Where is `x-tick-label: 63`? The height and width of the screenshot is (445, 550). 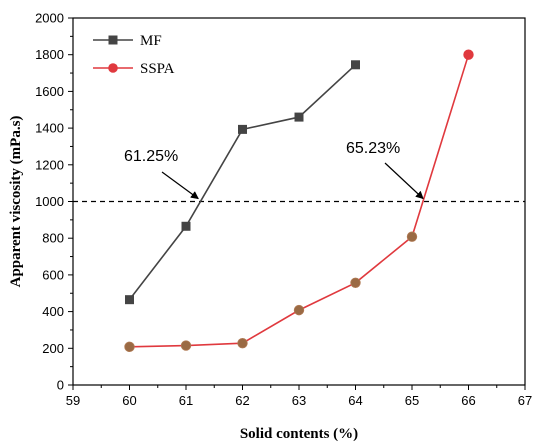
x-tick-label: 63 is located at coordinates (299, 400).